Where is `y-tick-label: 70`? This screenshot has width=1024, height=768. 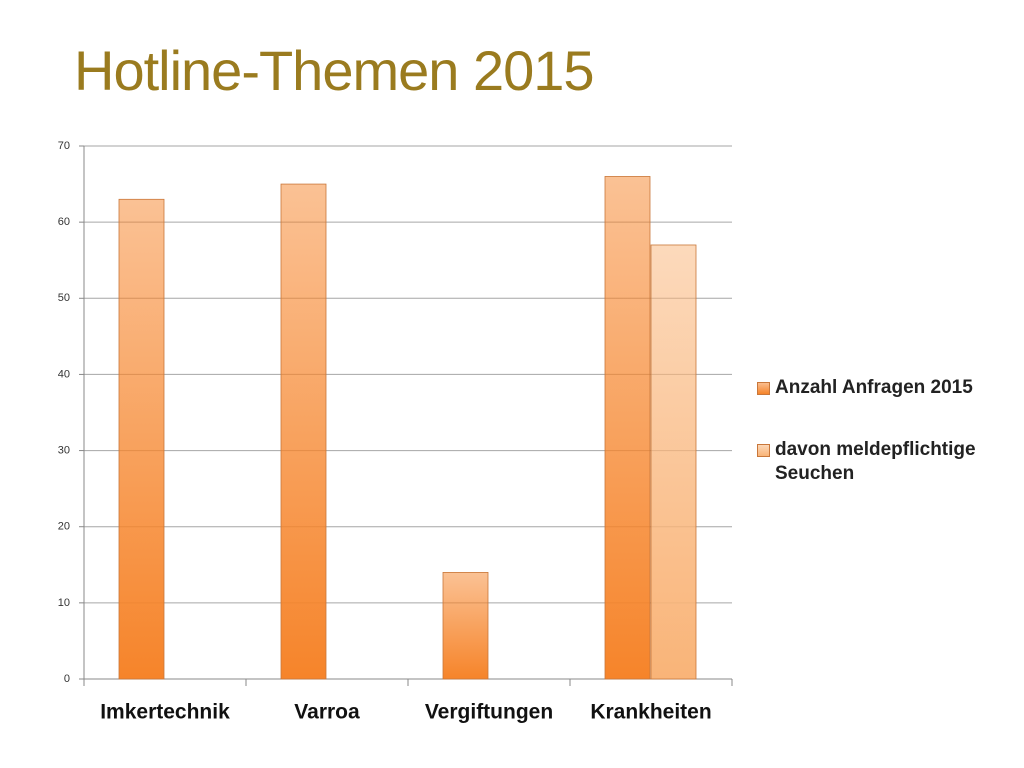
y-tick-label: 70 is located at coordinates (64, 146).